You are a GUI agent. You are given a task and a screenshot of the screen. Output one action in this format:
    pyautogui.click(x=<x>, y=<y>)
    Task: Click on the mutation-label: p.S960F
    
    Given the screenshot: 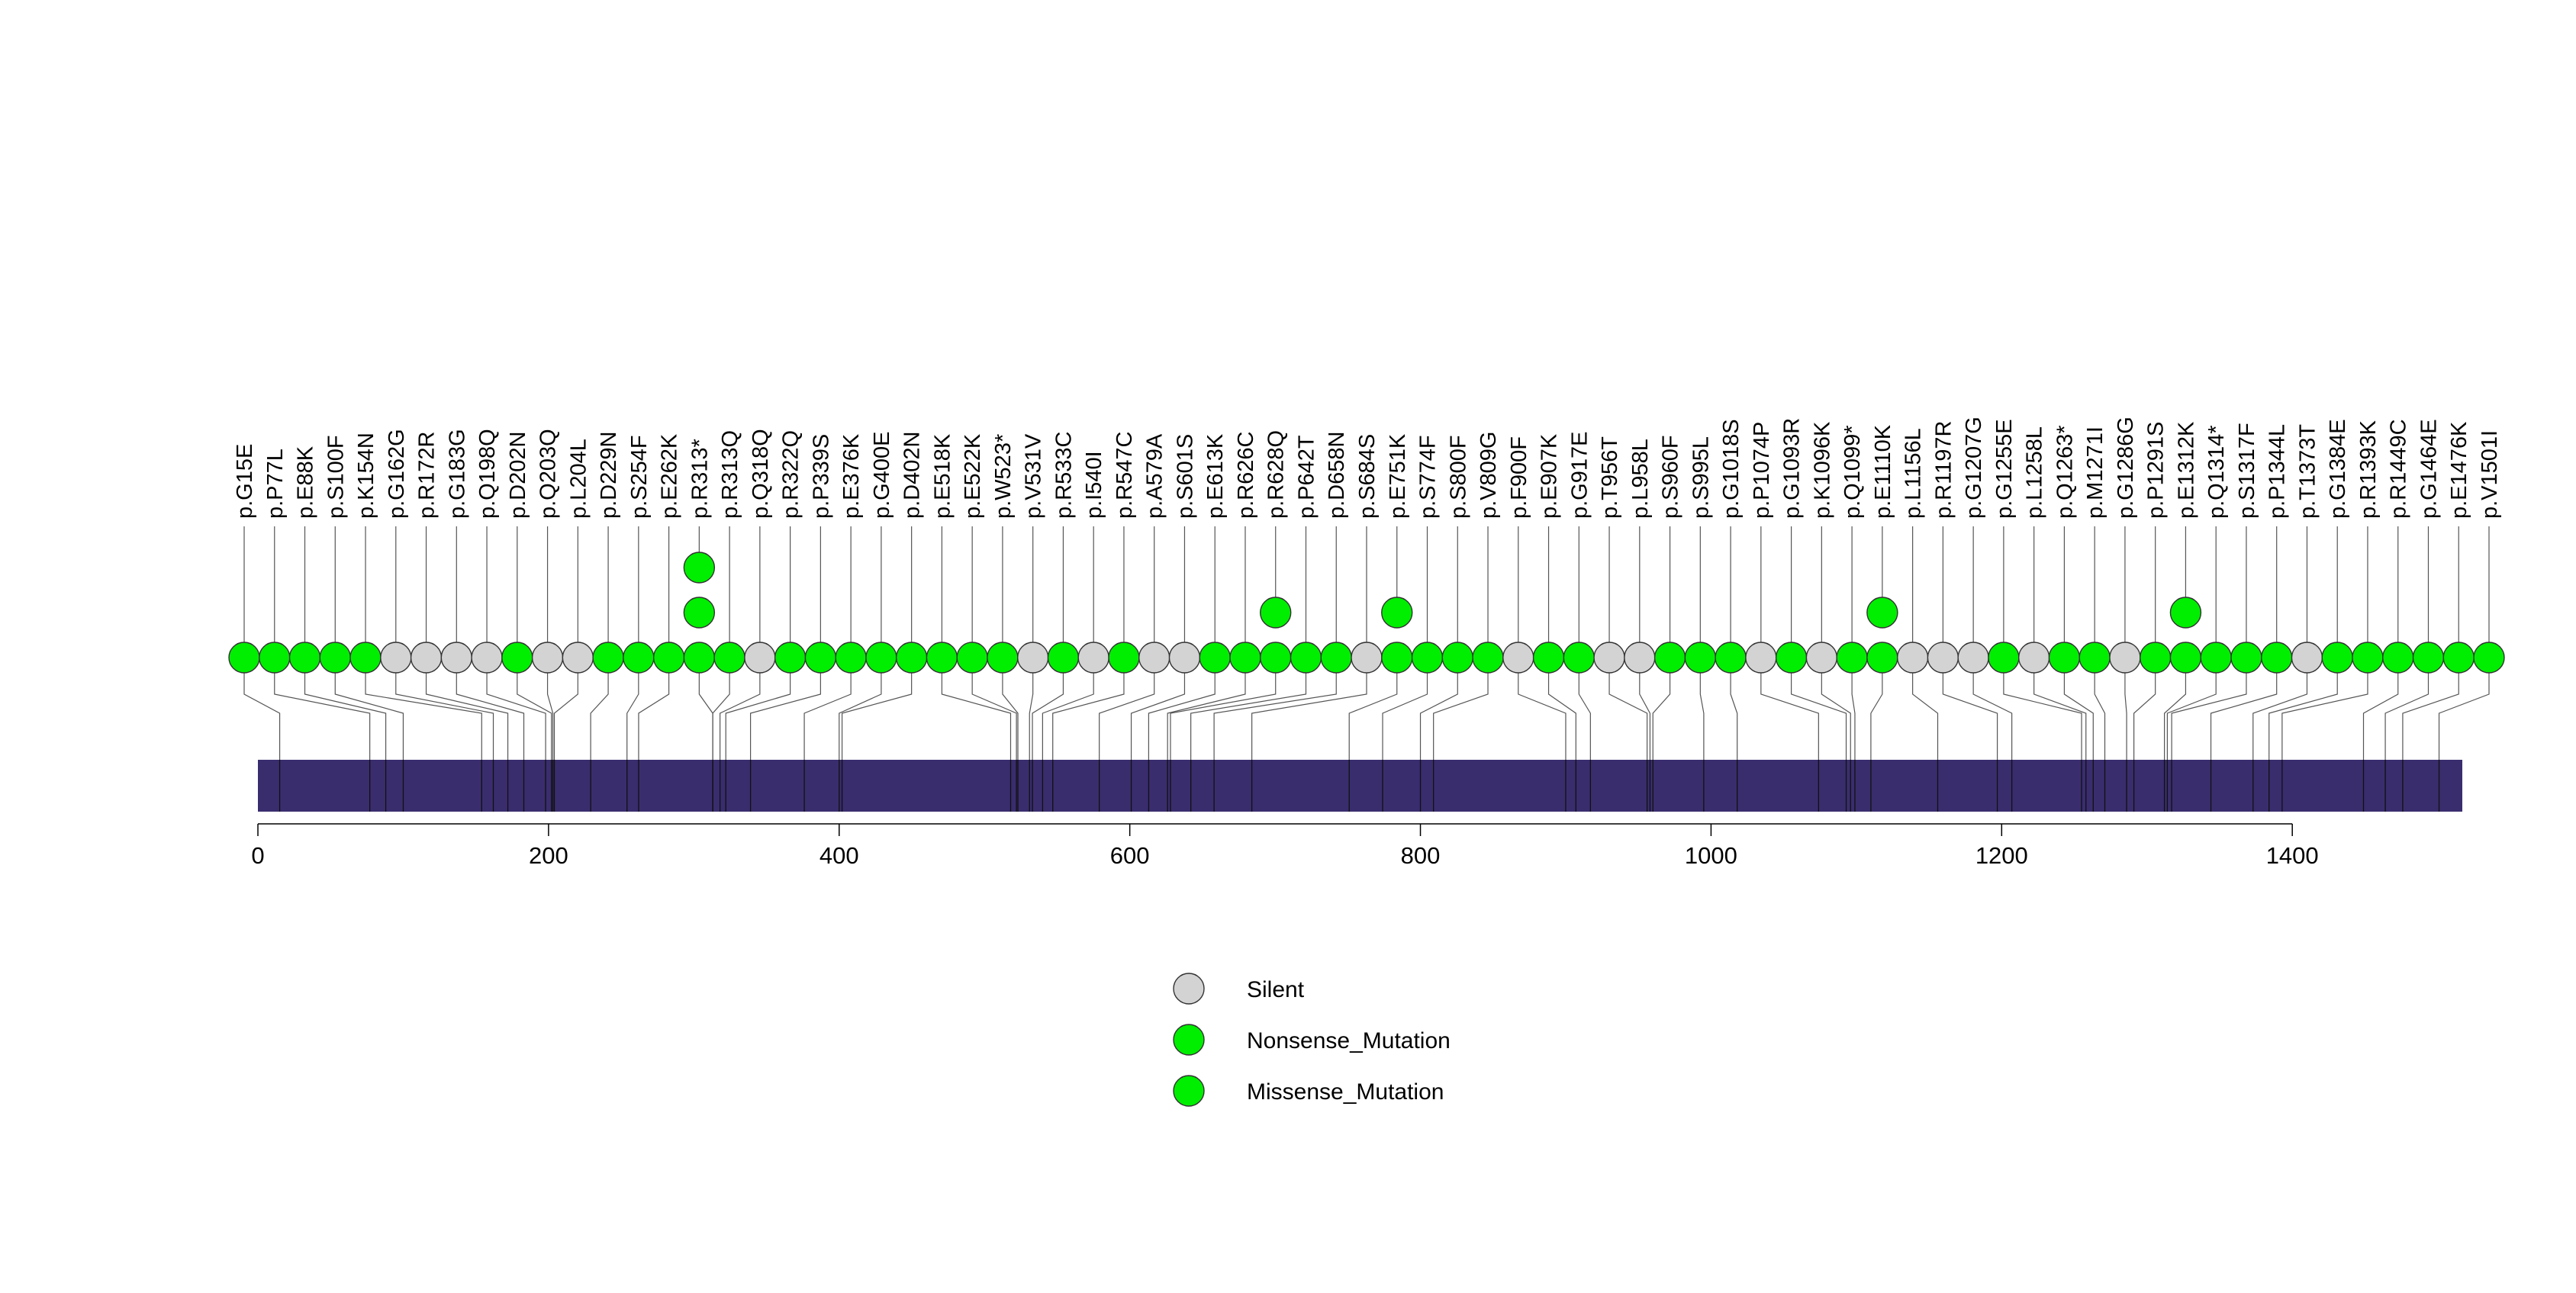 What is the action you would take?
    pyautogui.click(x=1671, y=477)
    